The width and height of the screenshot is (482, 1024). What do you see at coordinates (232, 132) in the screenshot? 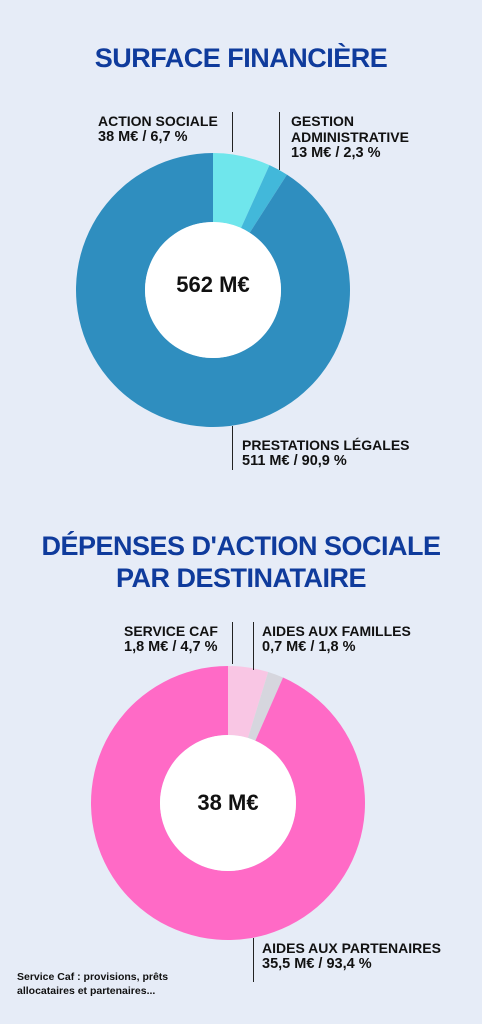
I see `leader-line-action-sociale` at bounding box center [232, 132].